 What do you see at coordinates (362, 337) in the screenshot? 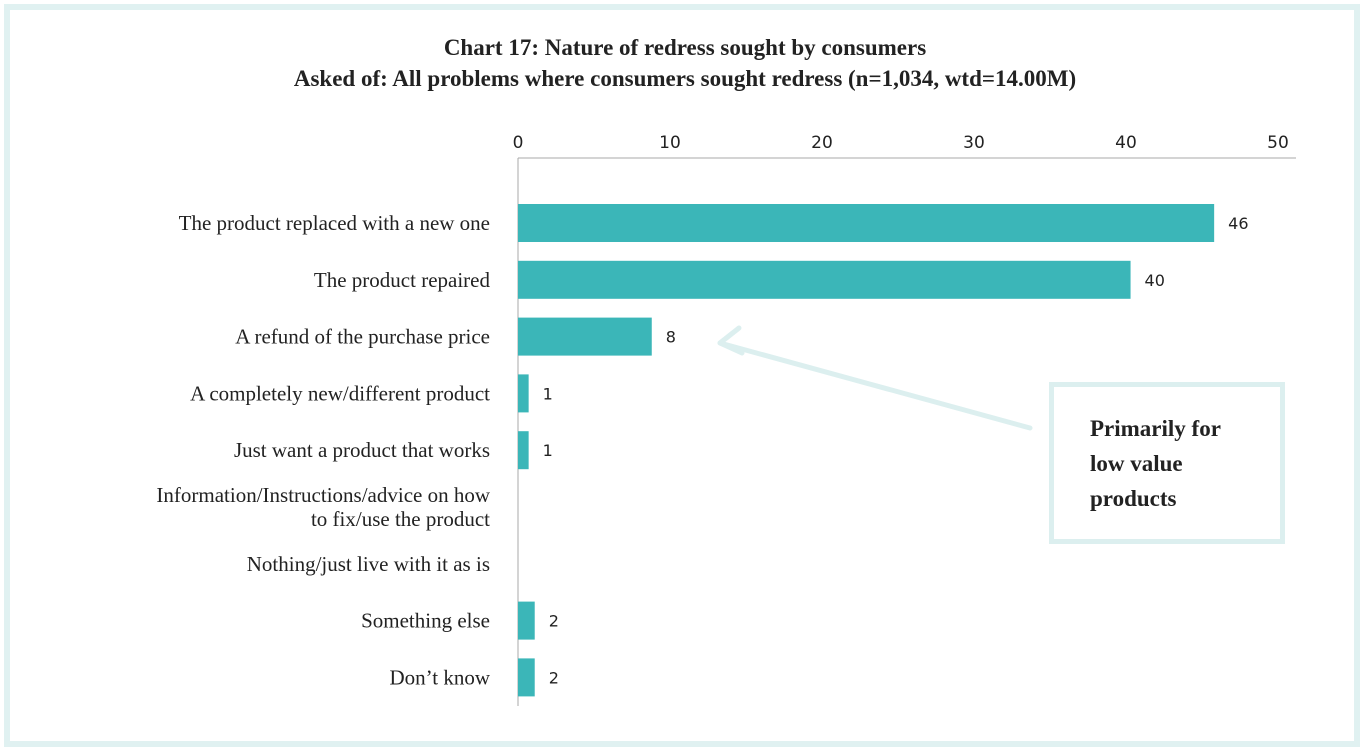
I see `category-label: A refund of the purchase price` at bounding box center [362, 337].